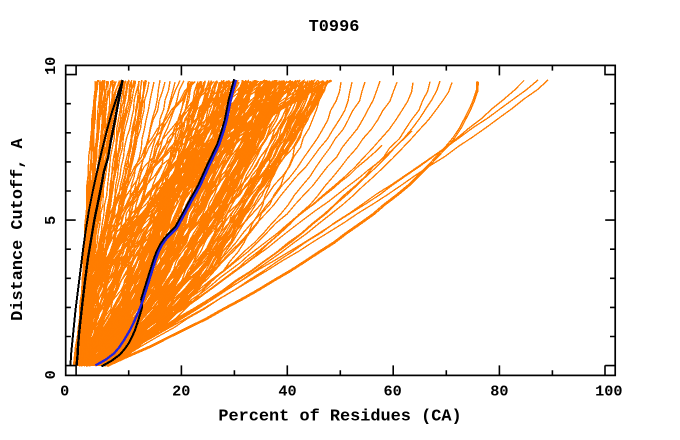  Describe the element at coordinates (51, 220) in the screenshot. I see `svg-text: 5` at that location.